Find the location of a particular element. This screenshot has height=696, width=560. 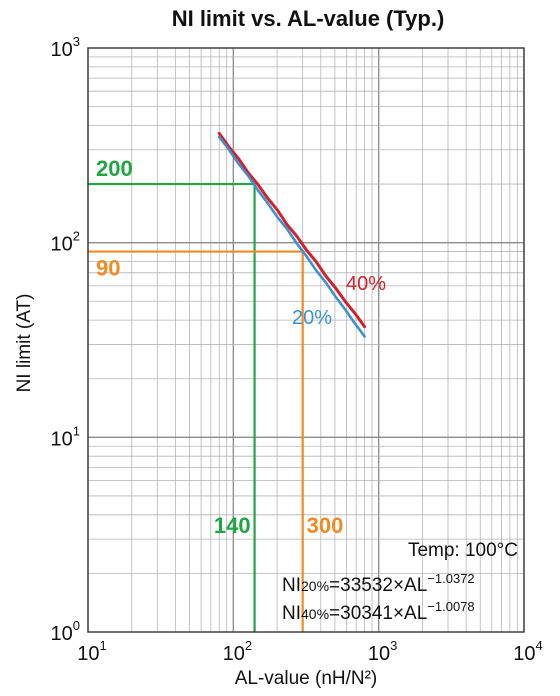

reference-y-label: 90 is located at coordinates (108, 268).